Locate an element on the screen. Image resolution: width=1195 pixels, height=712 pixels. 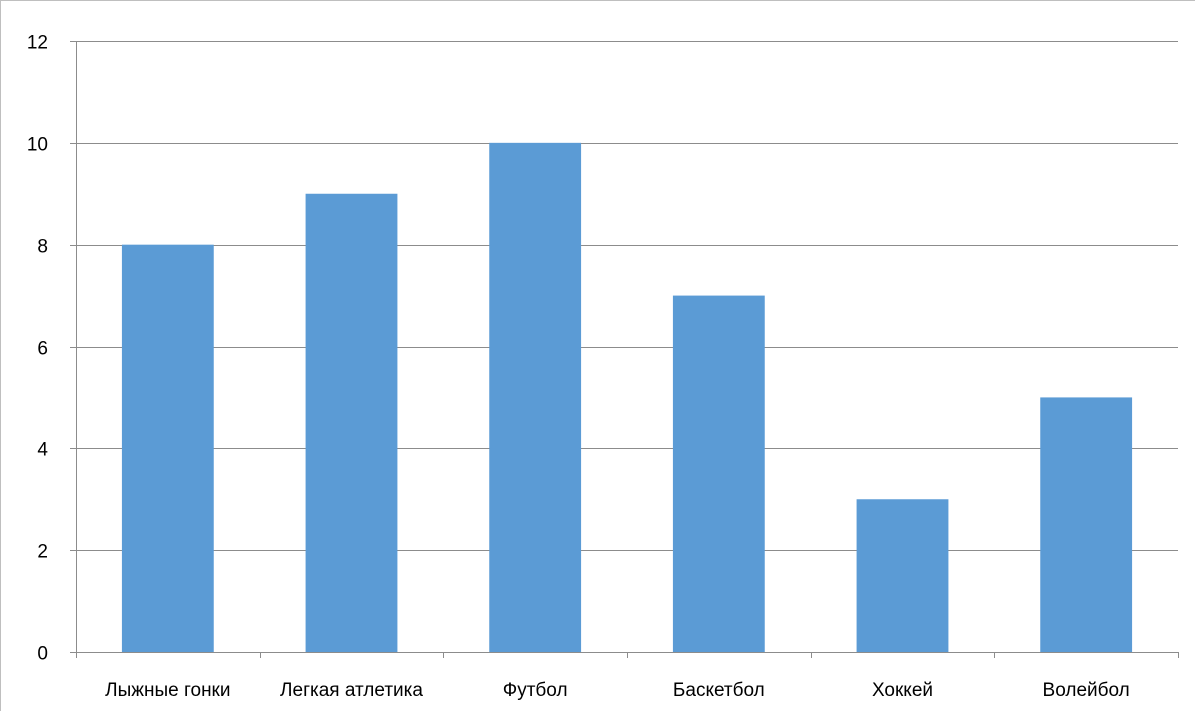
x-tick-label: Баскетбол is located at coordinates (719, 690).